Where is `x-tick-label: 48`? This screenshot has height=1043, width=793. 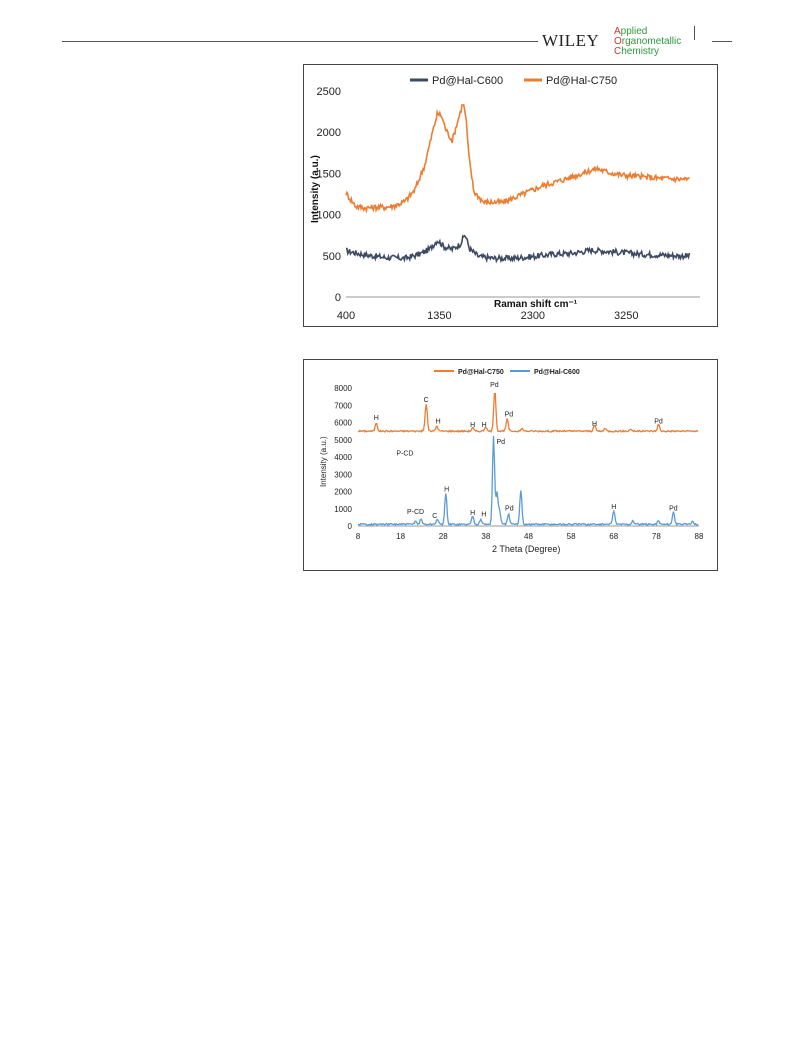 x-tick-label: 48 is located at coordinates (528, 536).